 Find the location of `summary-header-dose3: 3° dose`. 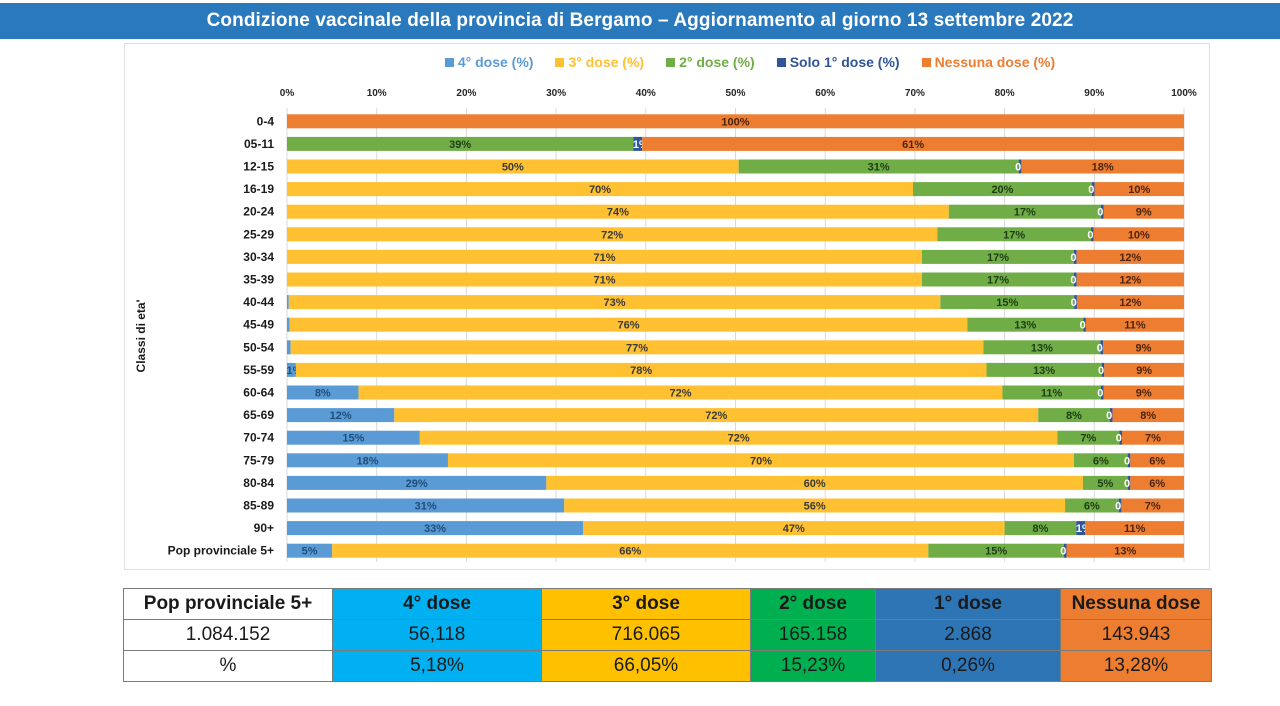

summary-header-dose3: 3° dose is located at coordinates (646, 604).